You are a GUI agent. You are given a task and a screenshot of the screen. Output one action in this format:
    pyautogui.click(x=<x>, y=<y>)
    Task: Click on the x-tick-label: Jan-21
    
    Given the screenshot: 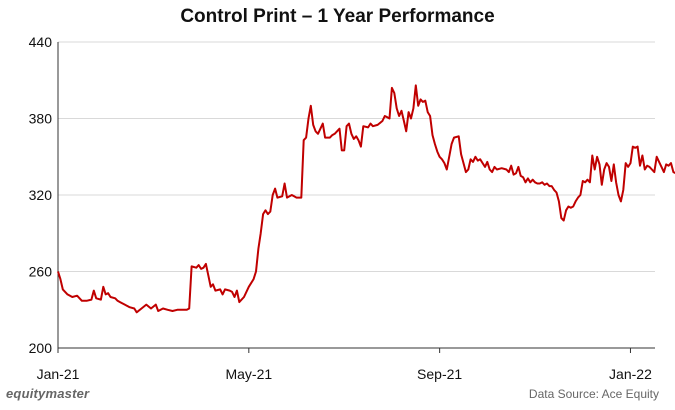 What is the action you would take?
    pyautogui.click(x=58, y=374)
    